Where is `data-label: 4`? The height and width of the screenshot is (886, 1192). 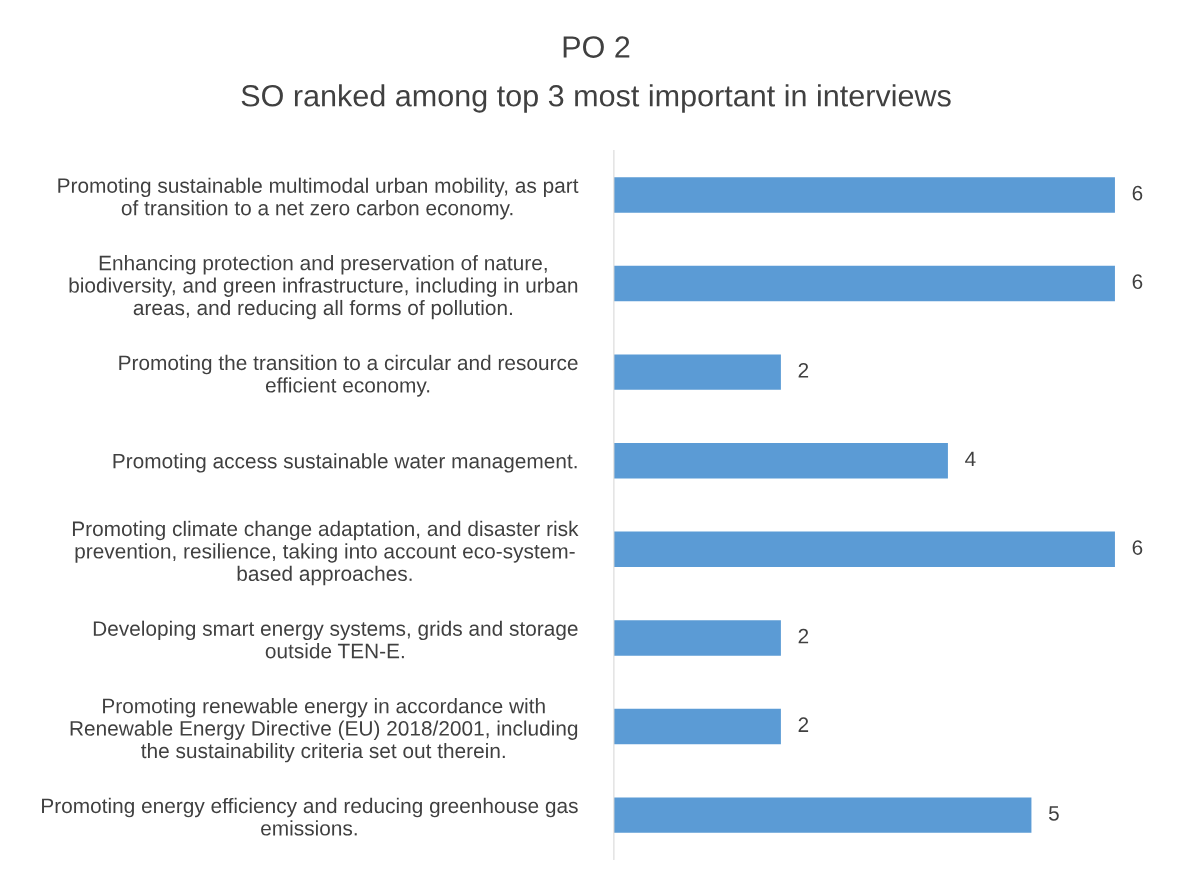
data-label: 4 is located at coordinates (970, 459).